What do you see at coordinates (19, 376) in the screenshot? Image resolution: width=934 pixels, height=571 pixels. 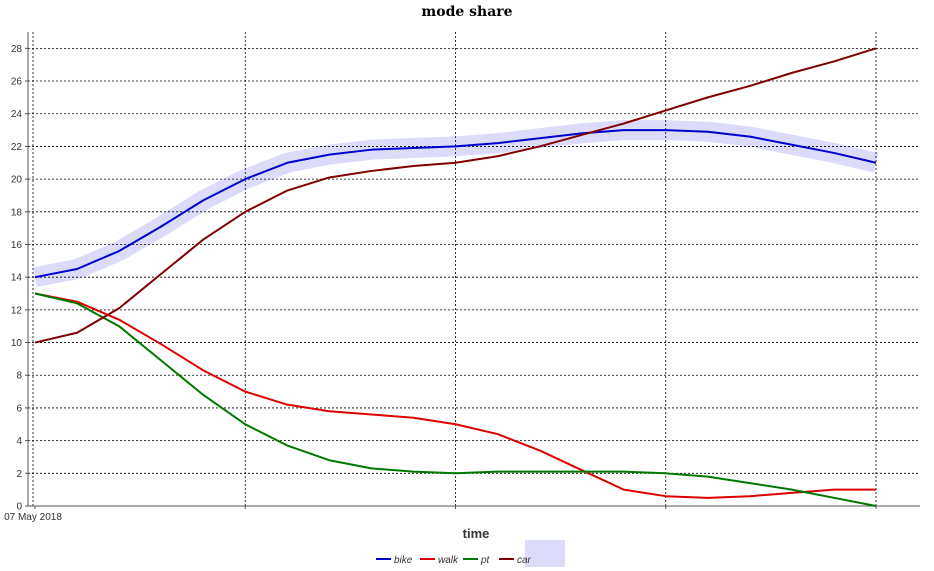 I see `y-tick-label: 8` at bounding box center [19, 376].